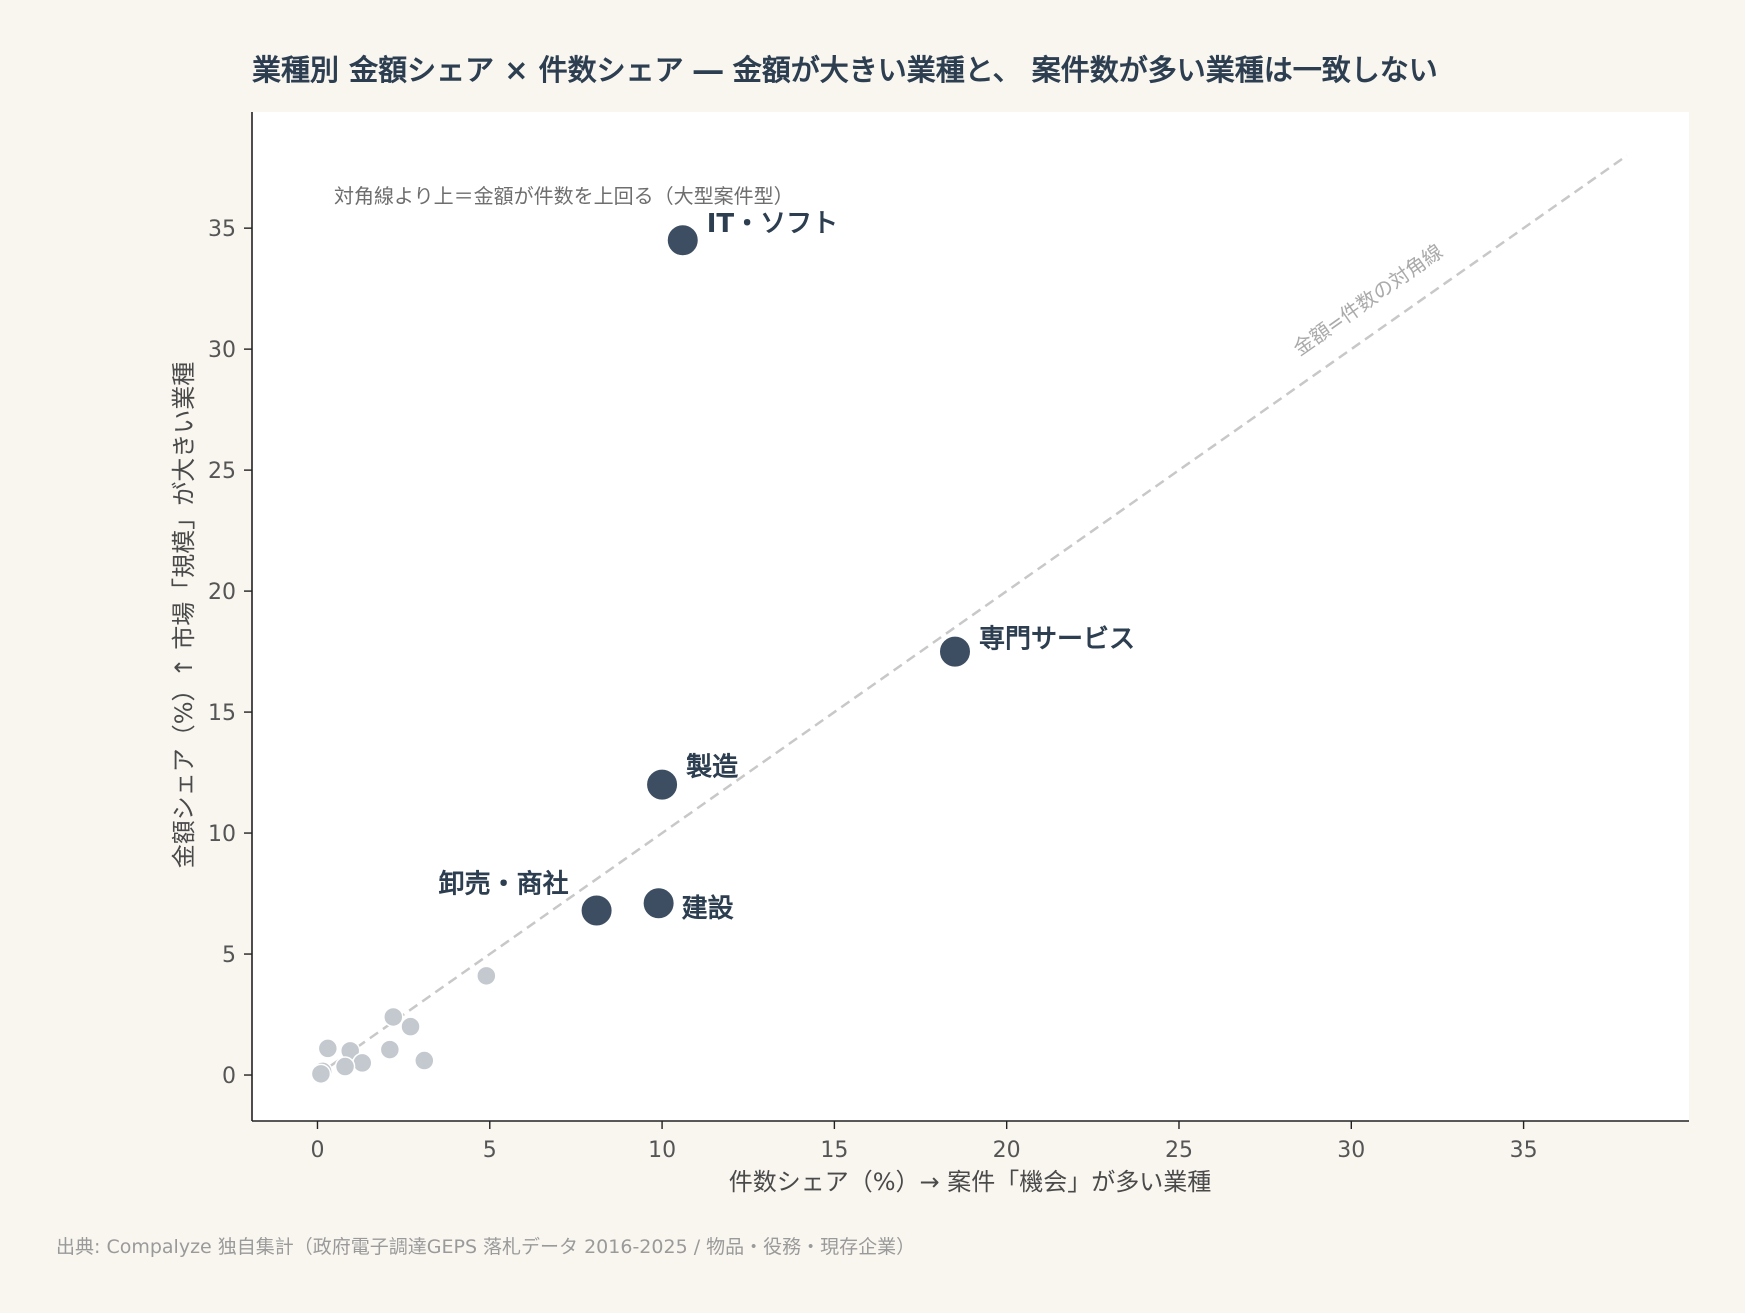  Describe the element at coordinates (708, 908) in the screenshot. I see `point-label: 建設` at that location.